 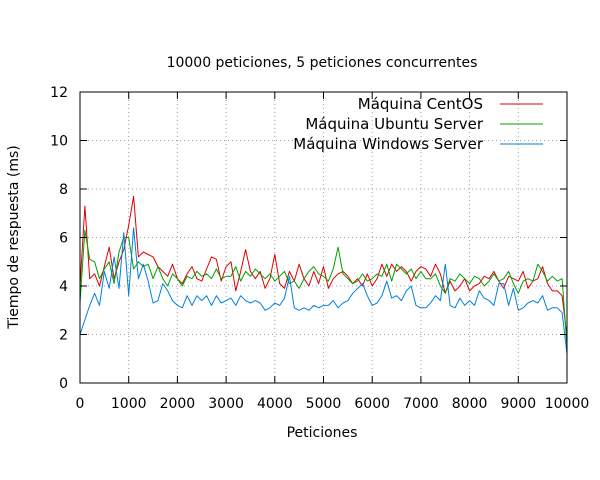 What do you see at coordinates (129, 404) in the screenshot?
I see `x-tick-label: 1000` at bounding box center [129, 404].